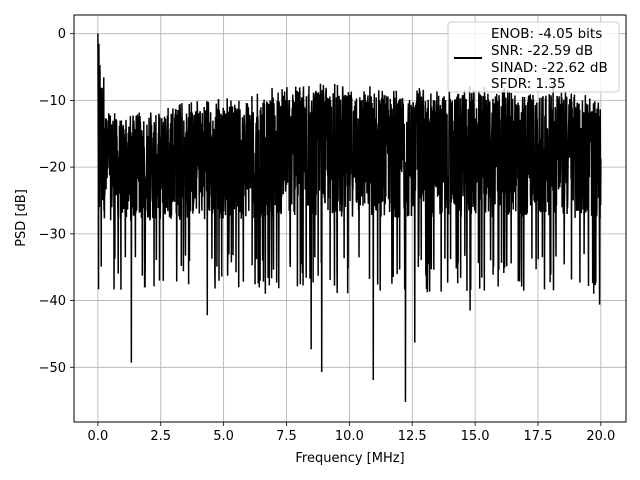 This screenshot has width=640, height=480. I want to click on legend-entry-enob: ENOB: -4.05 bits, so click(546, 34).